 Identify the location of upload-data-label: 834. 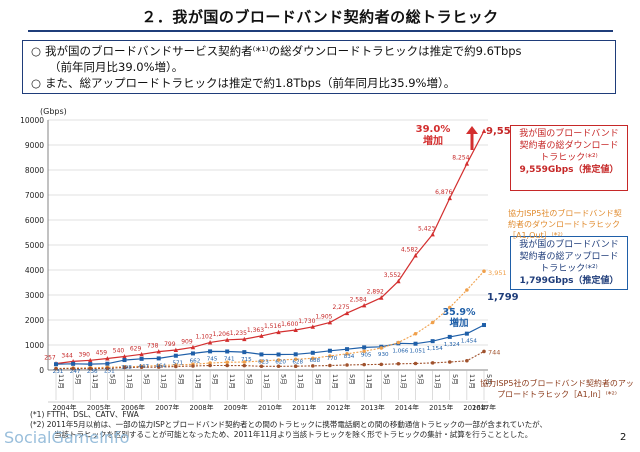
(349, 357).